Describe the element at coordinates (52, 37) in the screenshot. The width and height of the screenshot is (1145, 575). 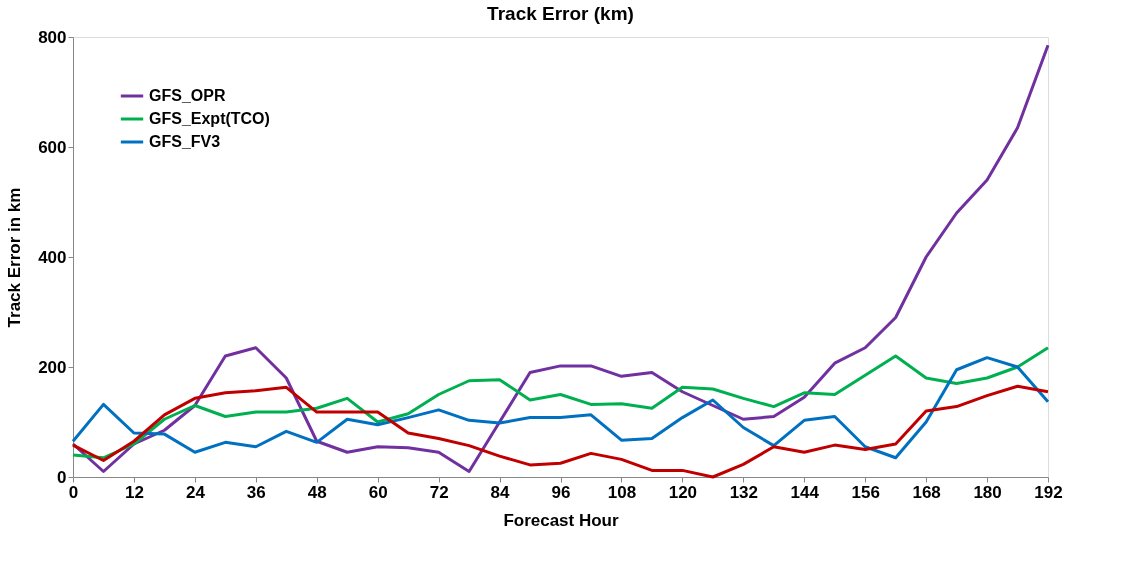
I see `y-tick-label: 800` at that location.